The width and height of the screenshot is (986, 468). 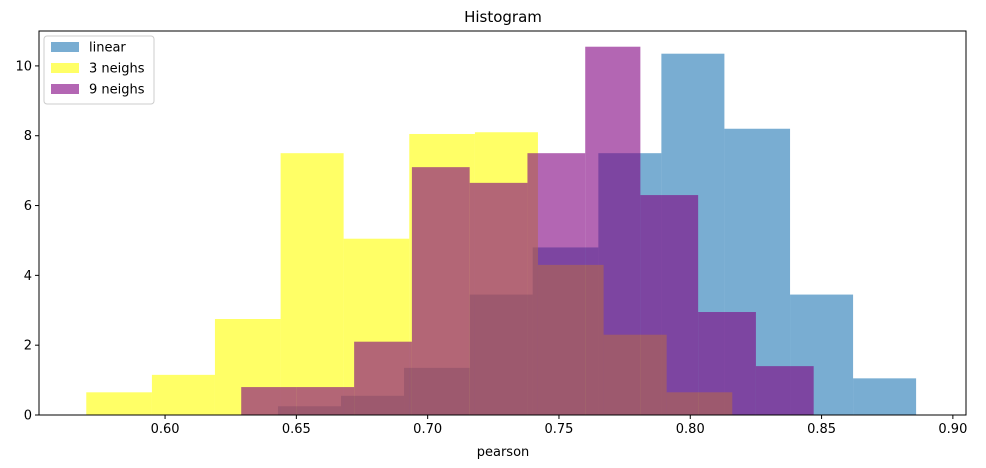 I want to click on x-tick-label: 0.75, so click(x=558, y=429).